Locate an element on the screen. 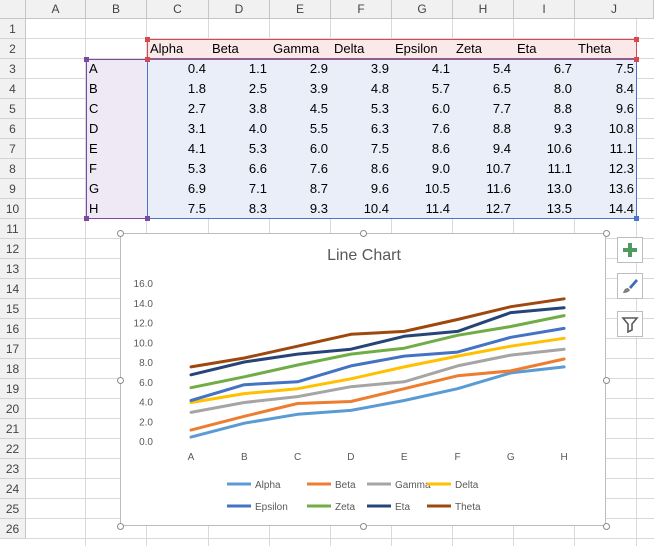  series-line-delta is located at coordinates (377, 370).